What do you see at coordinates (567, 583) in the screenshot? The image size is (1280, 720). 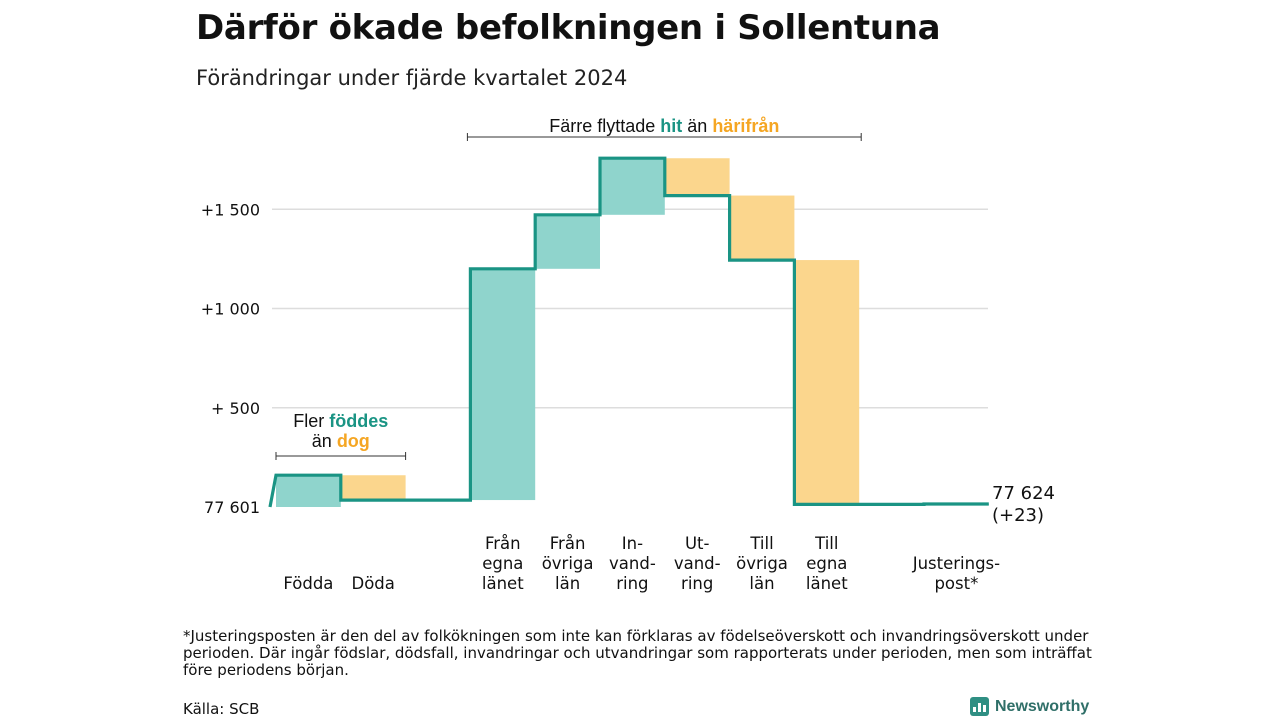 I see `x-label-4: län` at bounding box center [567, 583].